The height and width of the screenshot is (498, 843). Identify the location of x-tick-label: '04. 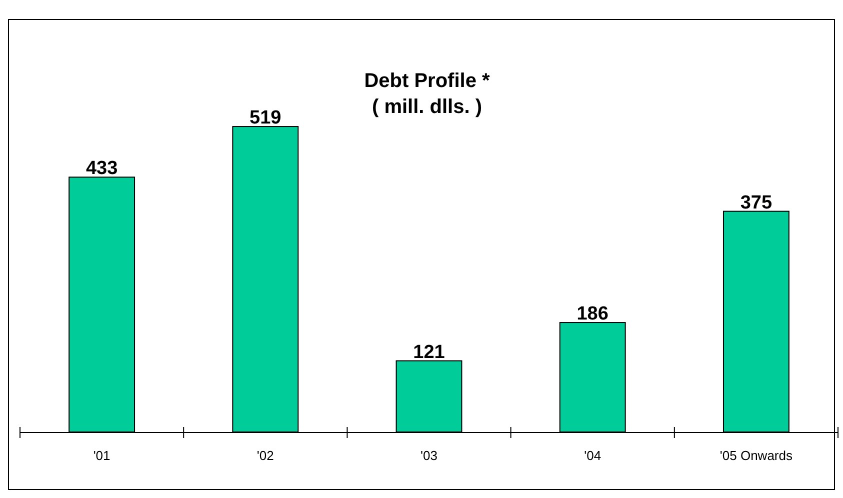
(593, 455).